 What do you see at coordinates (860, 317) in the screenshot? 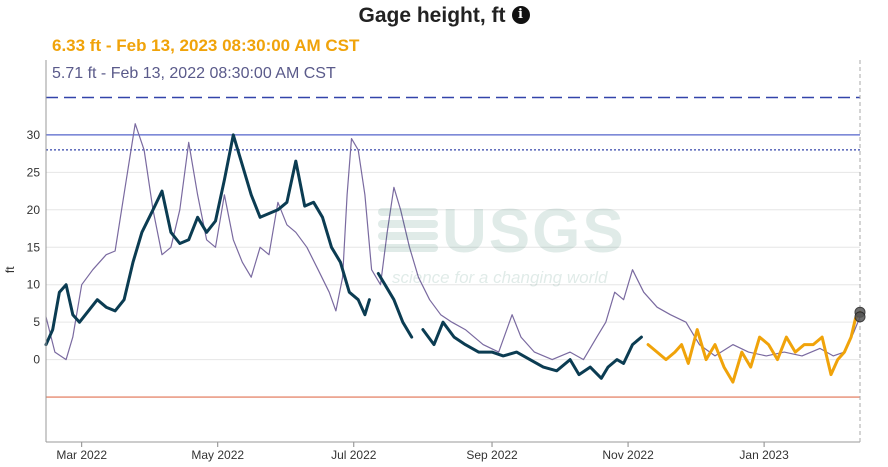
I see `end-value-marker` at bounding box center [860, 317].